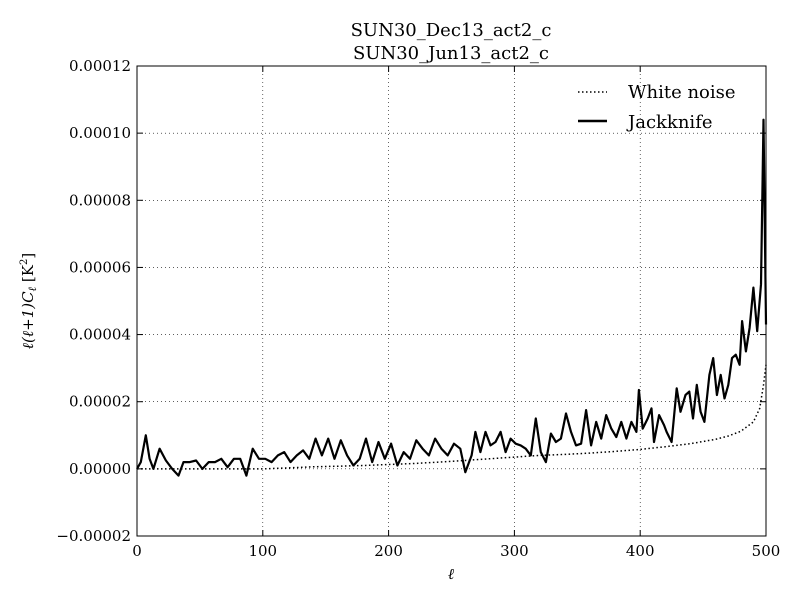  I want to click on y-tick-label: 0.00008, so click(100, 200).